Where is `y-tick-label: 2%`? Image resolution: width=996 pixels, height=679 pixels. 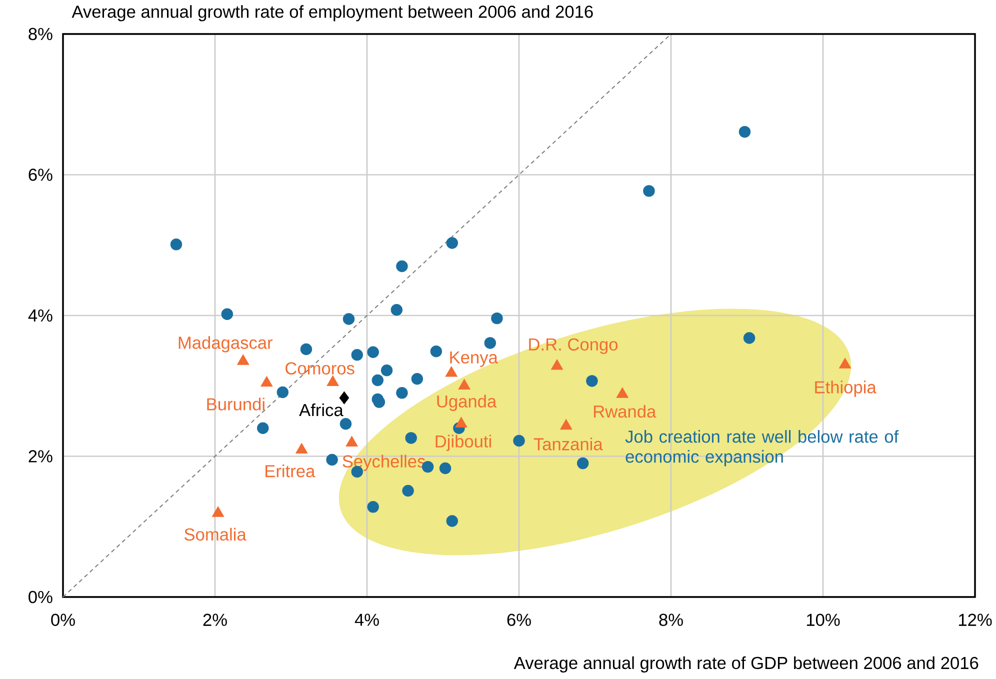 y-tick-label: 2% is located at coordinates (40, 456).